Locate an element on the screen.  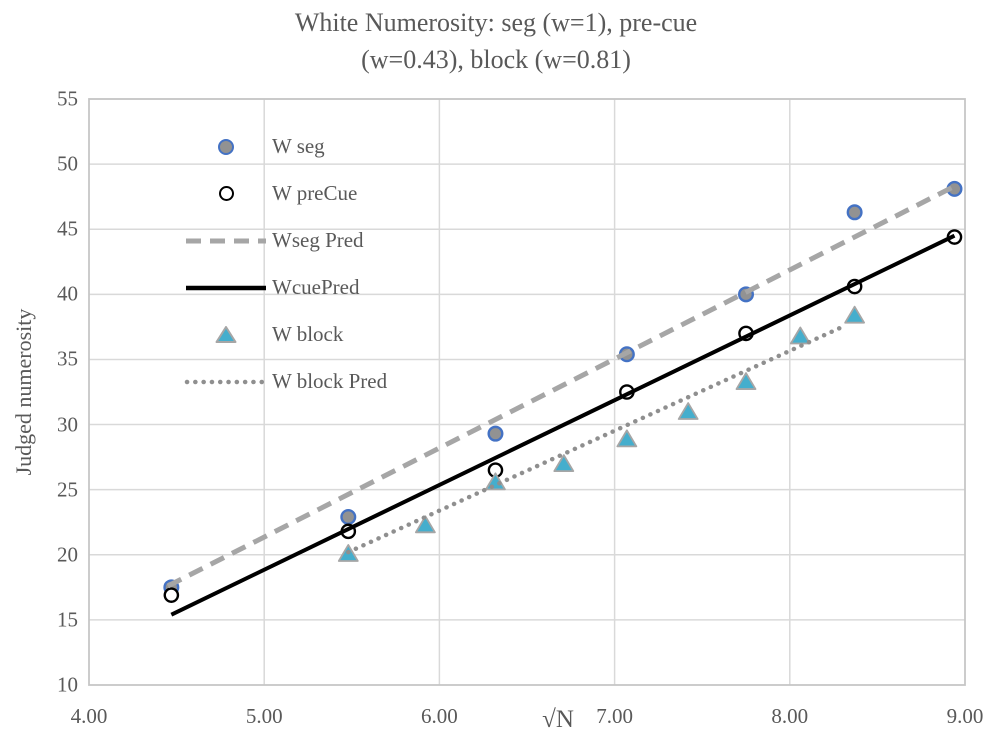
y-tick-label: 25 is located at coordinates (67, 489).